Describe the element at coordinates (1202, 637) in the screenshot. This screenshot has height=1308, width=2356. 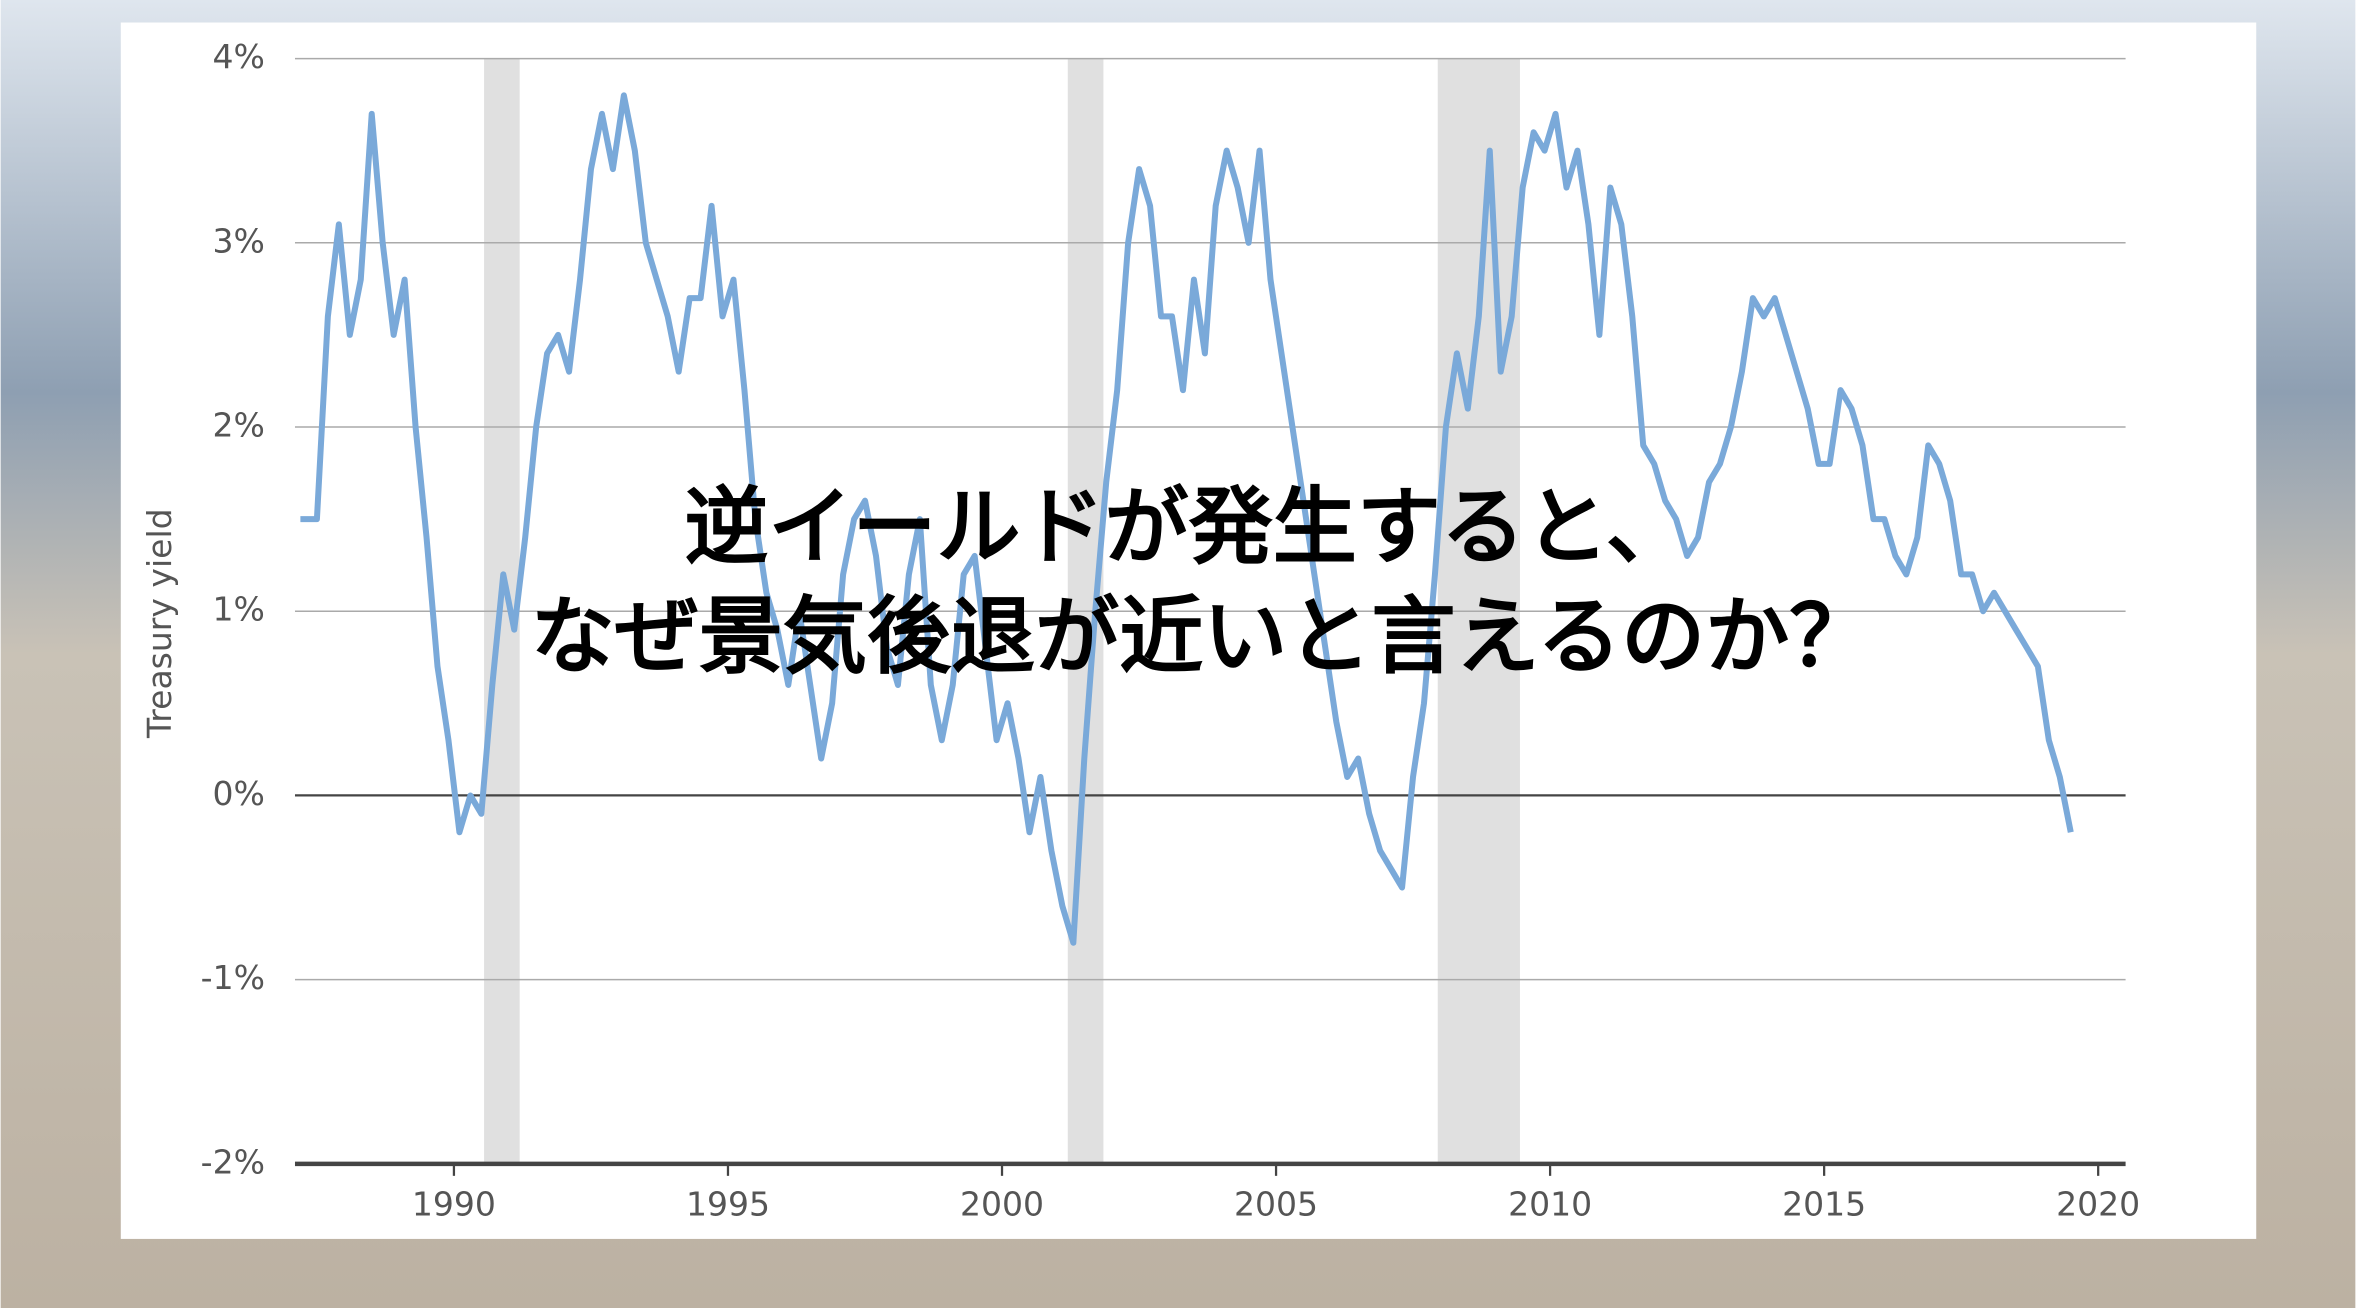
I see `title-line: なぜ景気後退が近いと言えるのか？` at that location.